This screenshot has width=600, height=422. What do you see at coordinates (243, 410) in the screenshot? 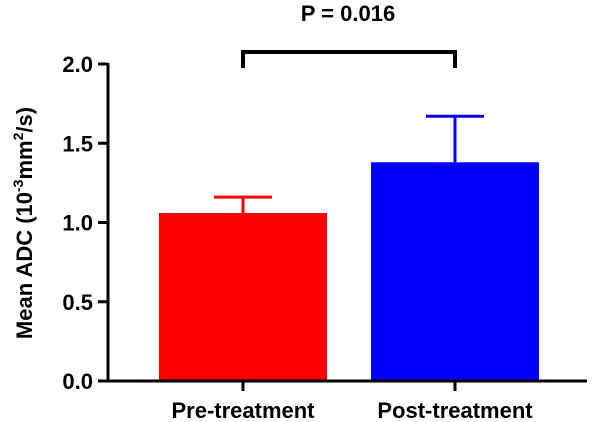
I see `x-tick-label: Pre-treatment` at bounding box center [243, 410].